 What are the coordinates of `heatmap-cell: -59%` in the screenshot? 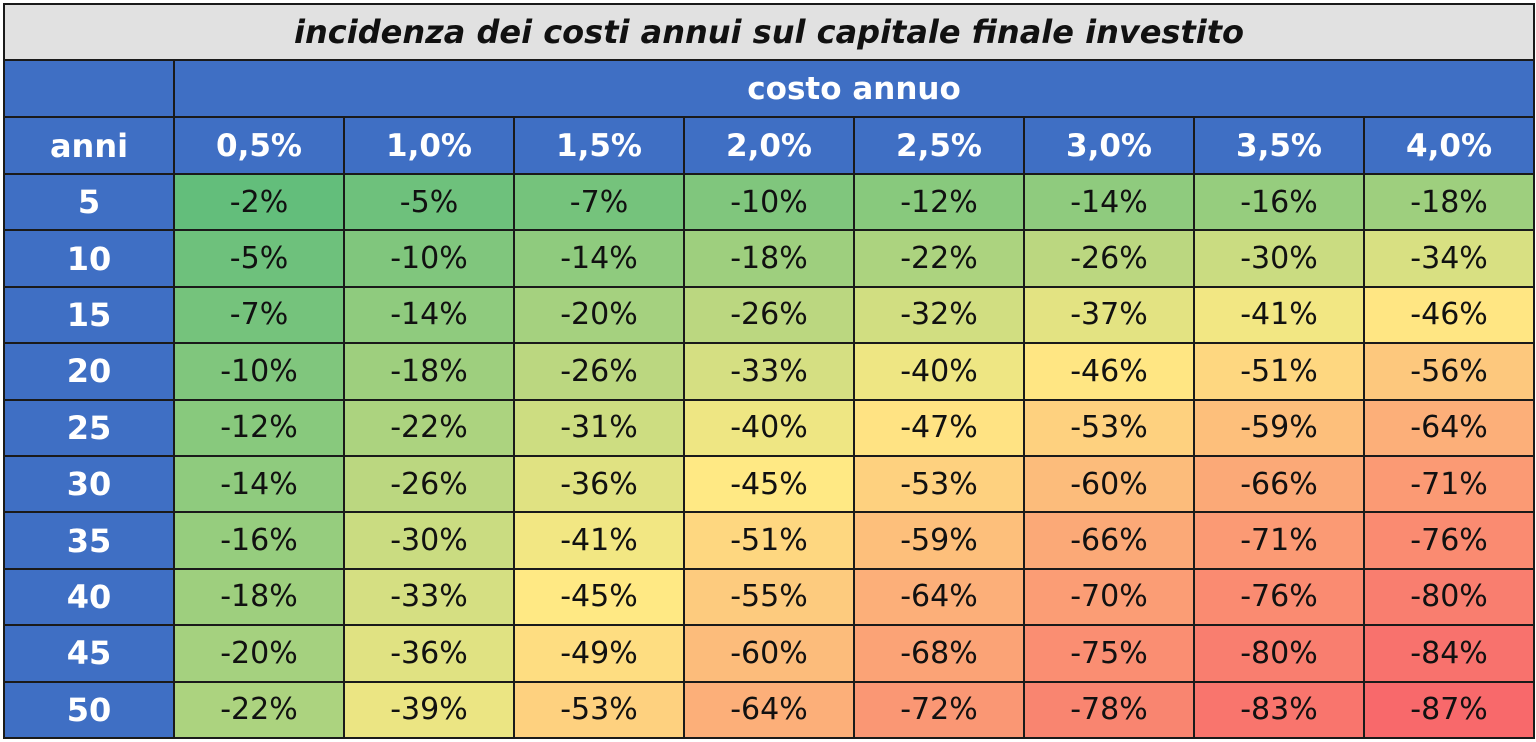 It's located at (939, 540).